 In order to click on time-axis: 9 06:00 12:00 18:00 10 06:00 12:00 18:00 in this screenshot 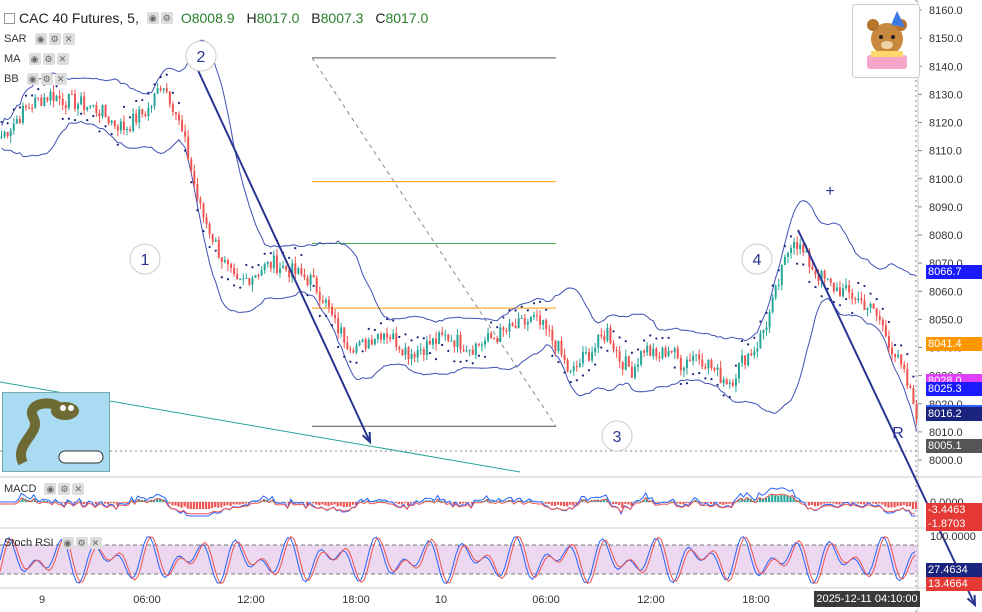, I will do `click(404, 600)`.